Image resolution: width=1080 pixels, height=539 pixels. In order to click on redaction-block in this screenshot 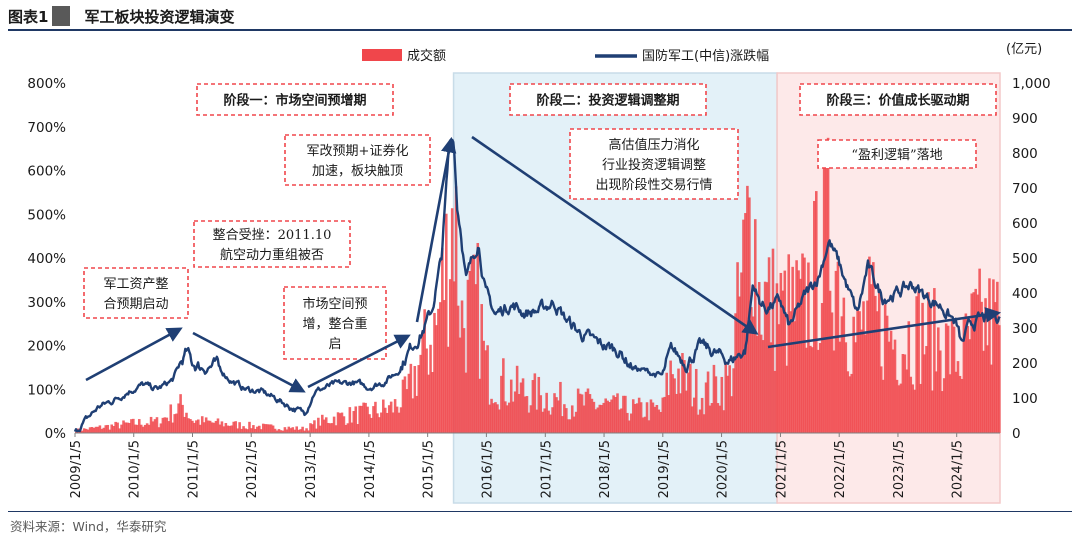, I will do `click(61, 16)`.